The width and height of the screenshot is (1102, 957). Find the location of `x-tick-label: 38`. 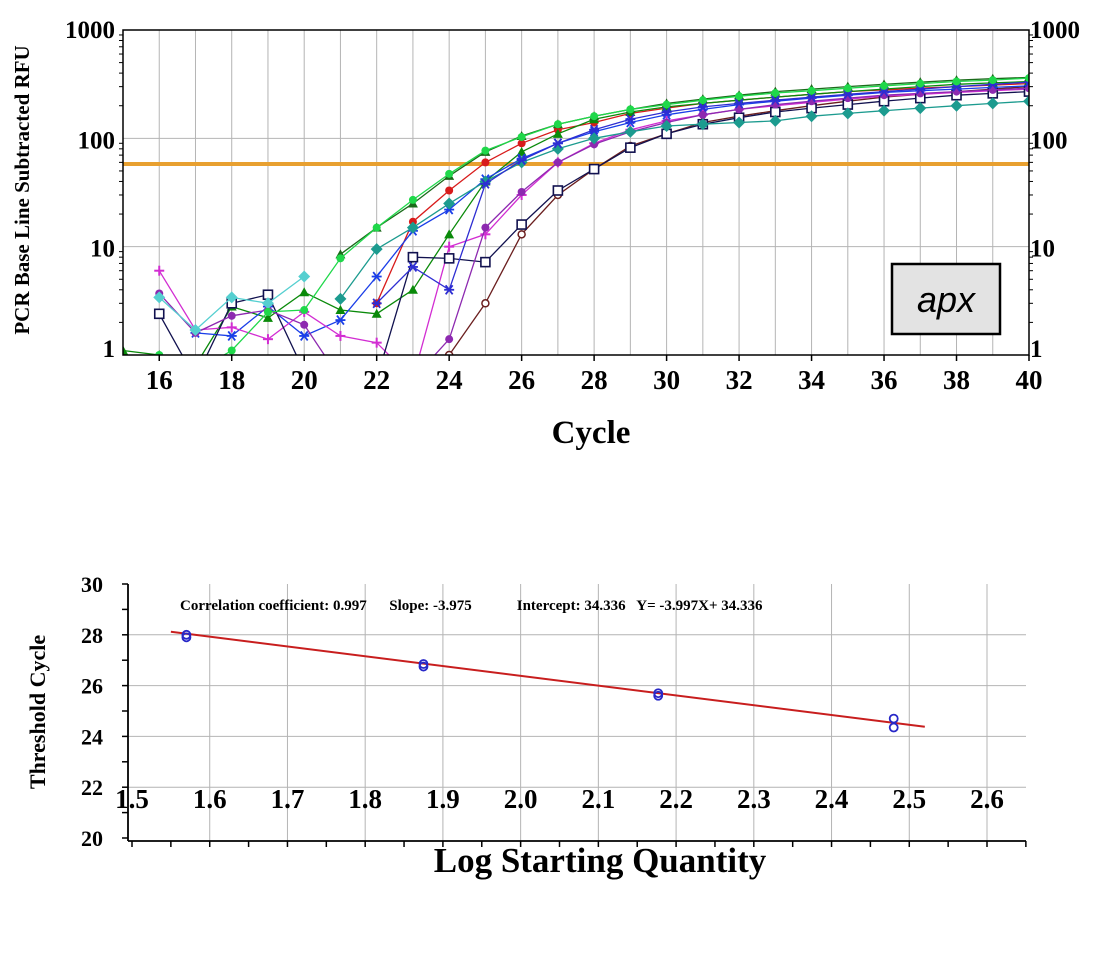

x-tick-label: 38 is located at coordinates (956, 380).